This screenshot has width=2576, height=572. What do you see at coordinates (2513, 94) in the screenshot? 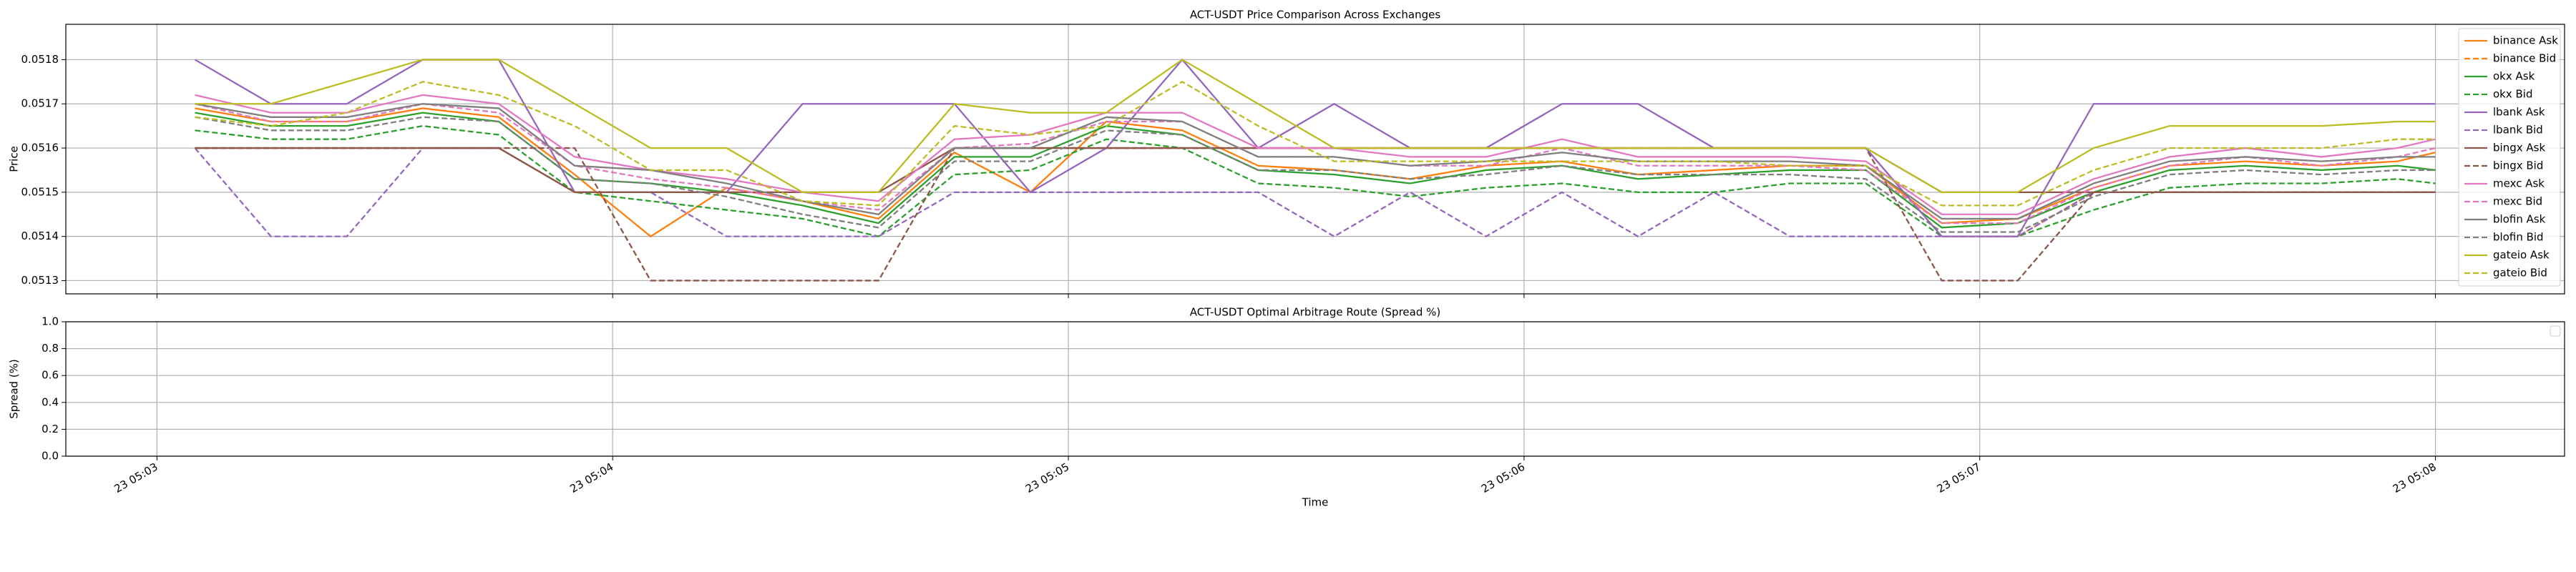
I see `legend-label: okx Bid` at bounding box center [2513, 94].